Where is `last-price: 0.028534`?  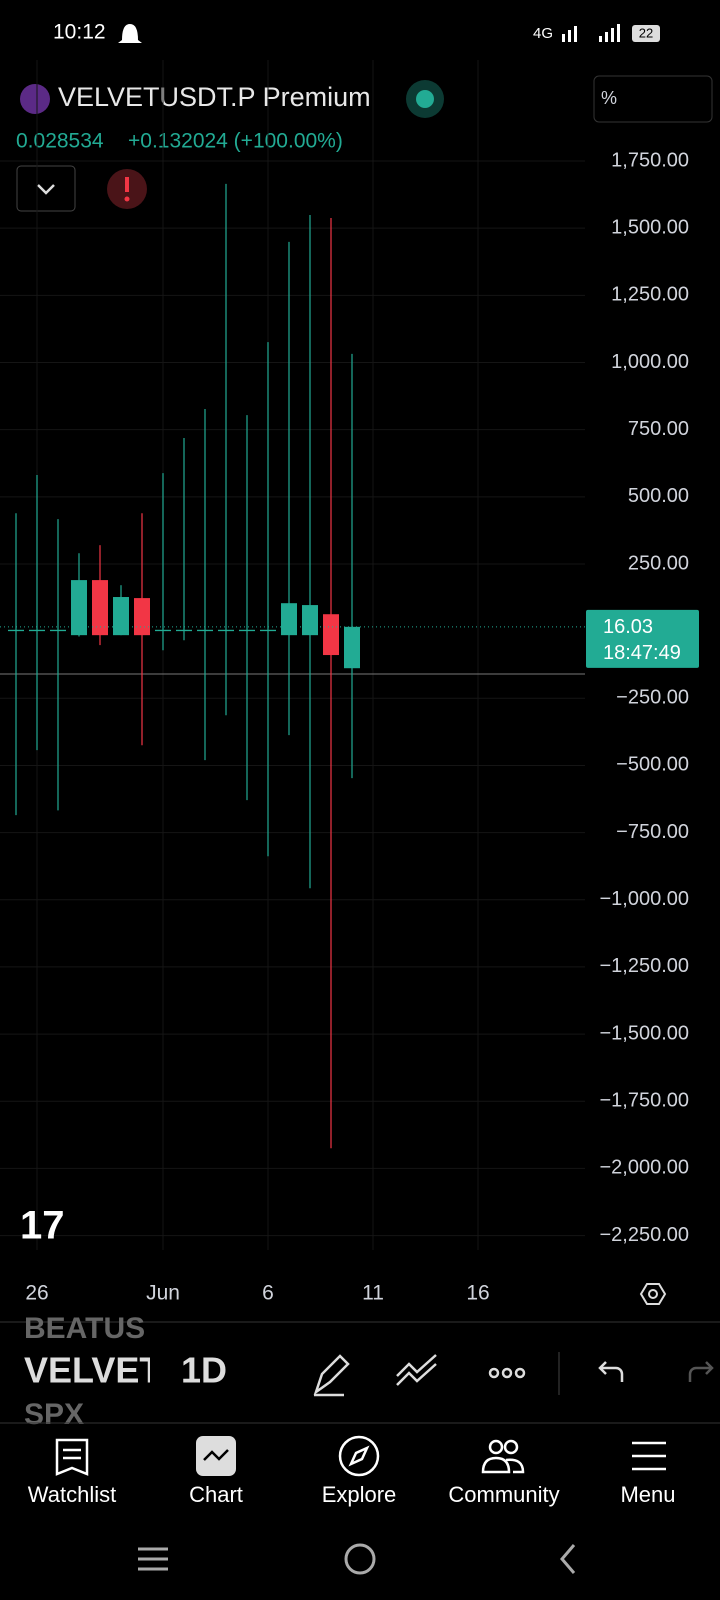
last-price: 0.028534 is located at coordinates (60, 141).